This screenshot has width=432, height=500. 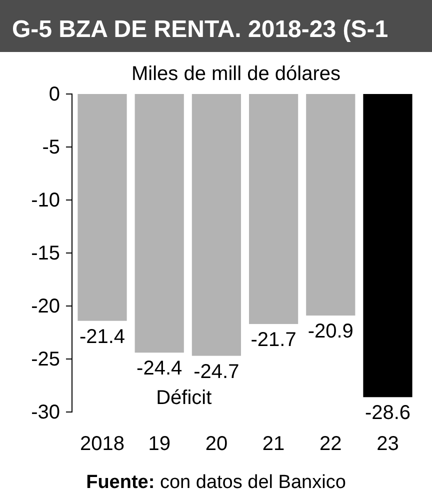 I want to click on x-tick-label: 19, so click(x=159, y=444).